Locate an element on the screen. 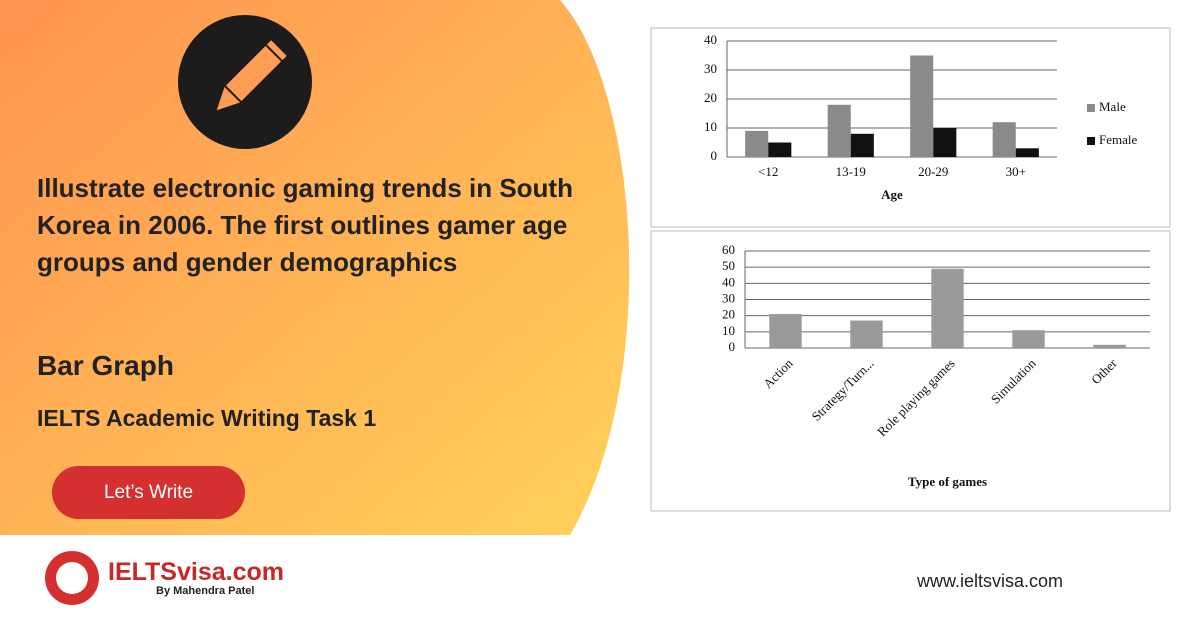 The image size is (1200, 627). write-button: Let’s Write is located at coordinates (148, 492).